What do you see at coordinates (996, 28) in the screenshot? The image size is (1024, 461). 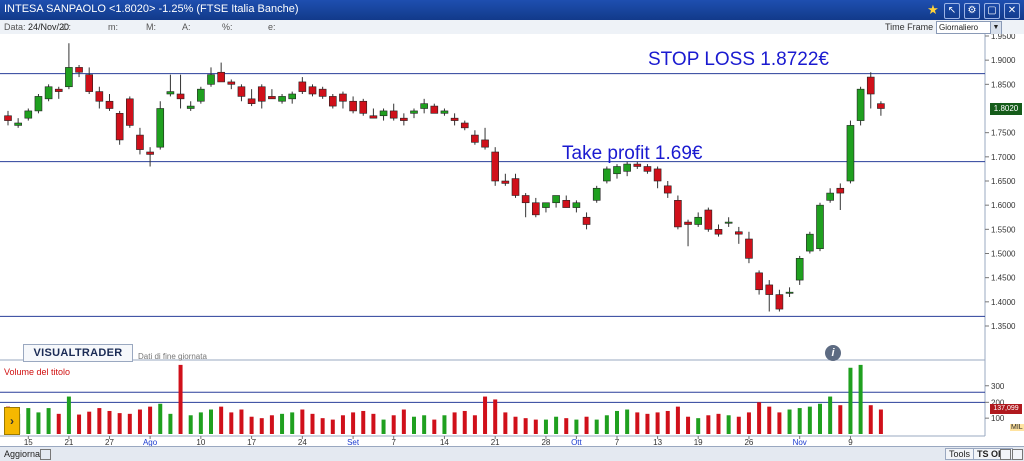 I see `chevron-down-icon: ▼` at bounding box center [996, 28].